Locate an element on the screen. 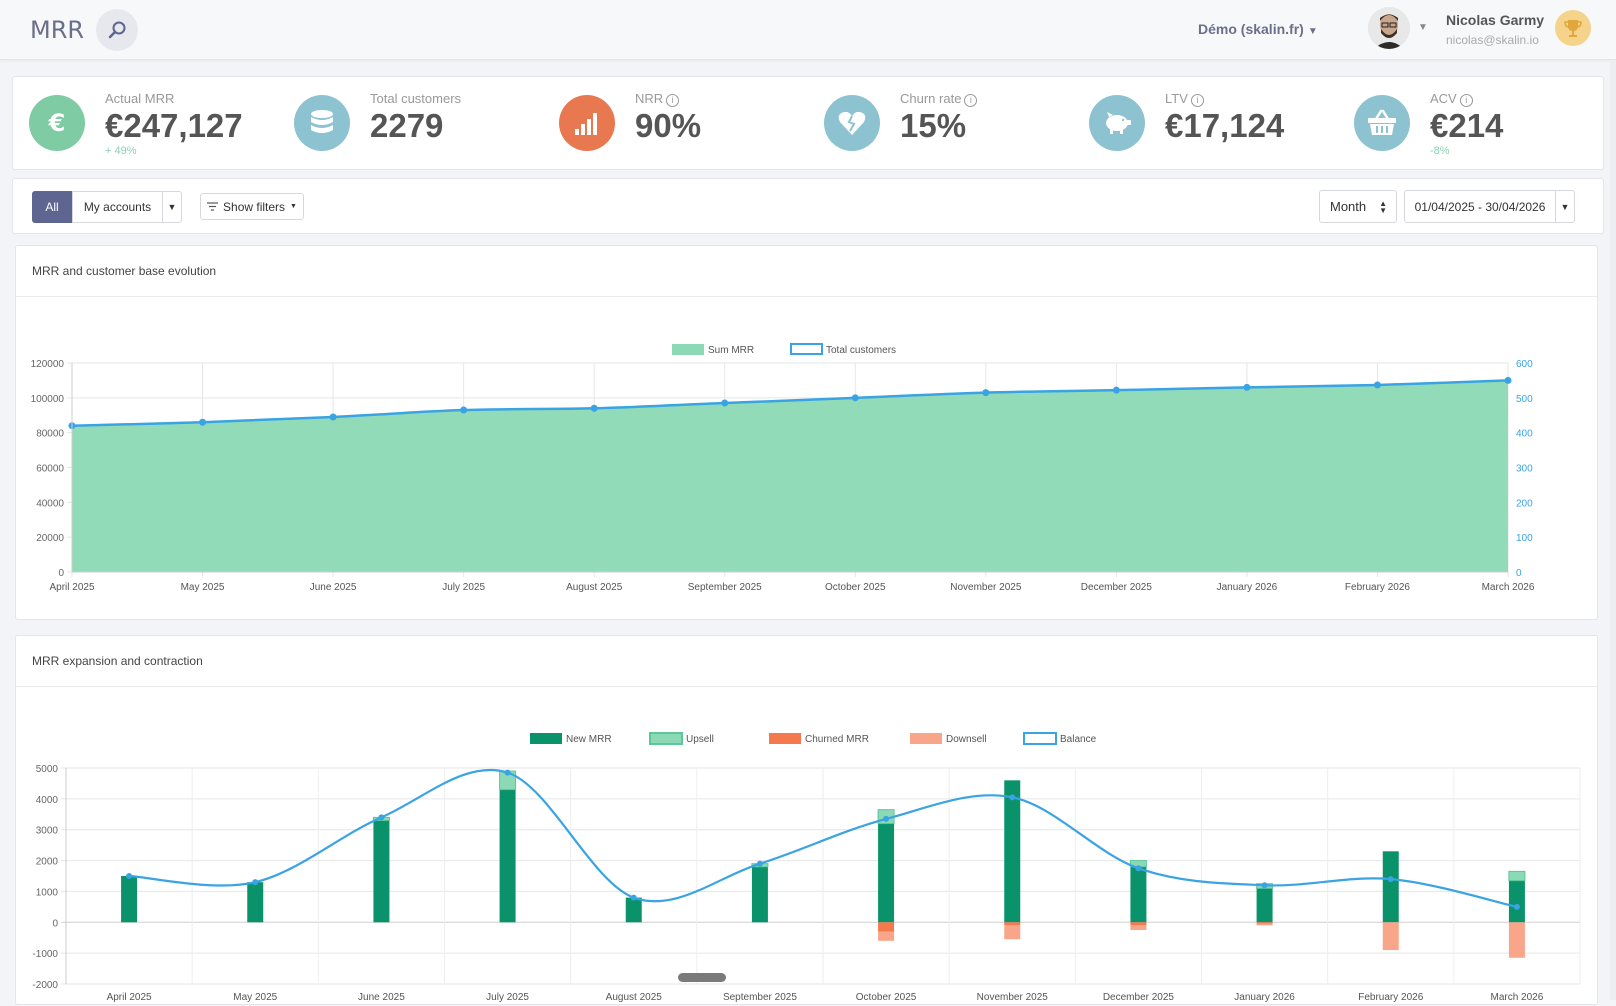 The image size is (1616, 1006). y-tick-label: 1000 is located at coordinates (47, 892).